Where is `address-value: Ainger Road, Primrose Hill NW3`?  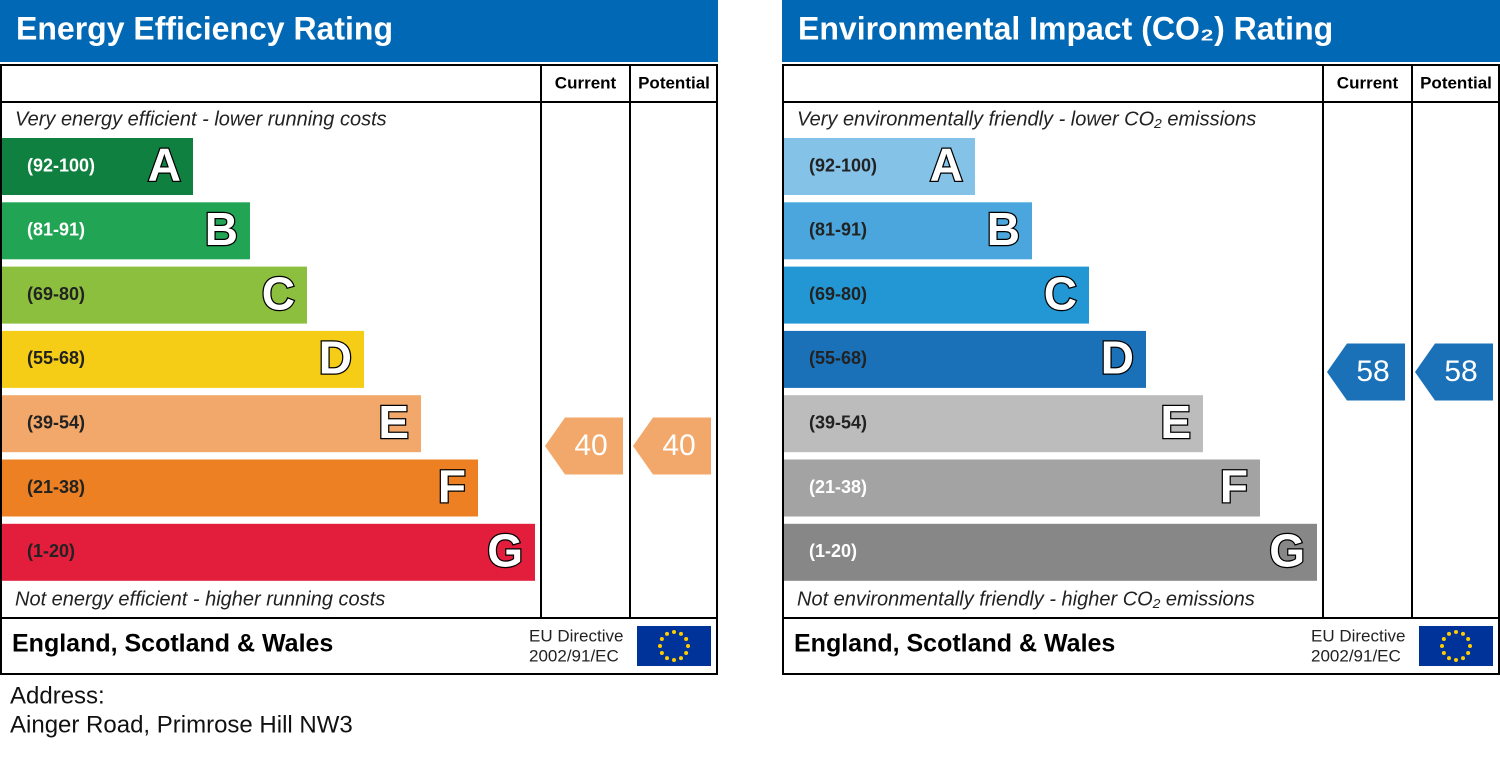 address-value: Ainger Road, Primrose Hill NW3 is located at coordinates (181, 724).